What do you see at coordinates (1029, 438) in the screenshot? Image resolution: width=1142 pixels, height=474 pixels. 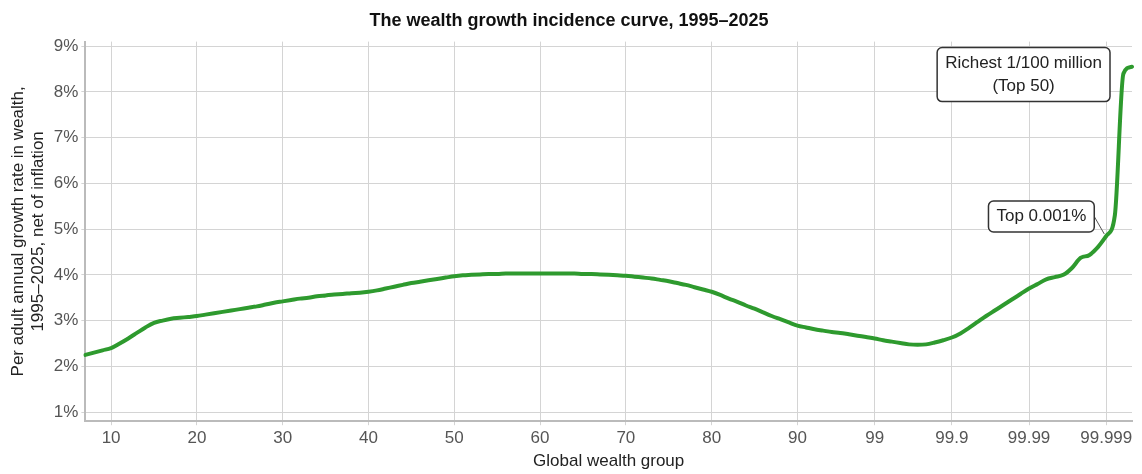 I see `x-tick-label: 99.99` at bounding box center [1029, 438].